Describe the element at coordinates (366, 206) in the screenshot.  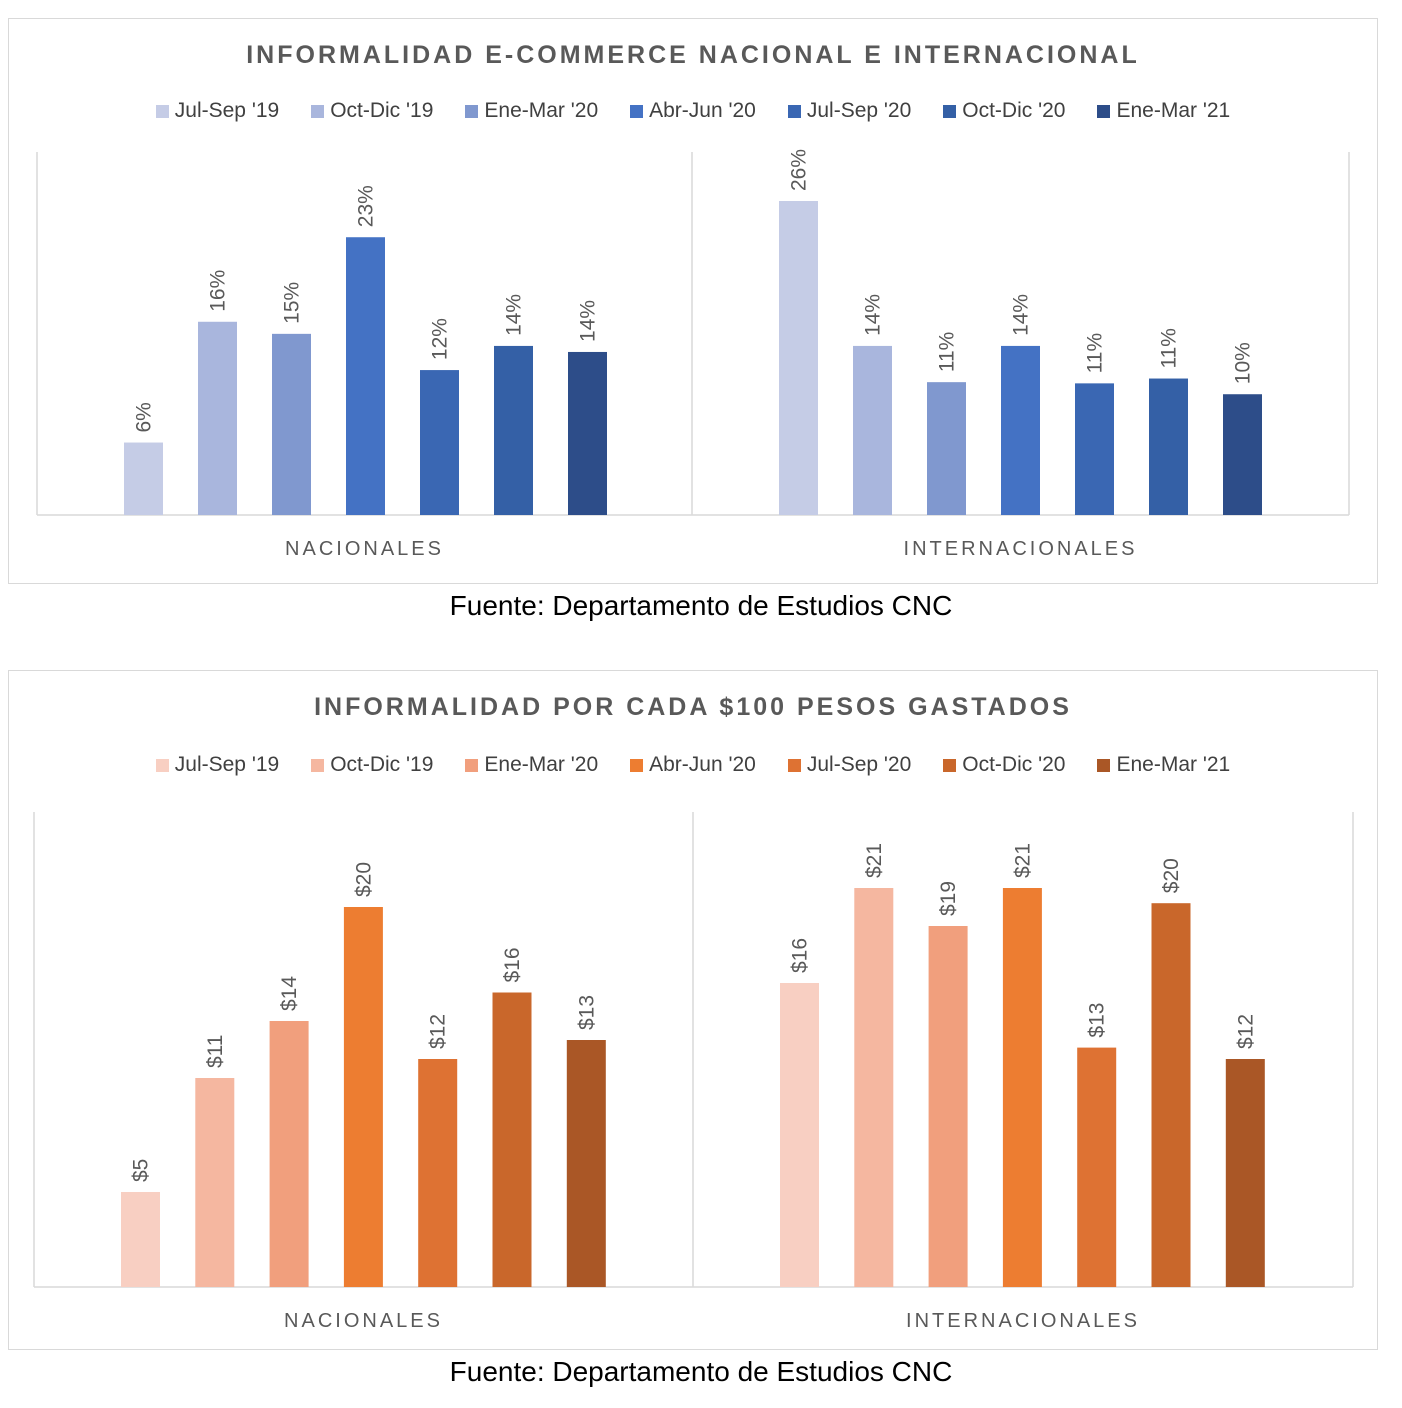
I see `data-label: 23%` at that location.